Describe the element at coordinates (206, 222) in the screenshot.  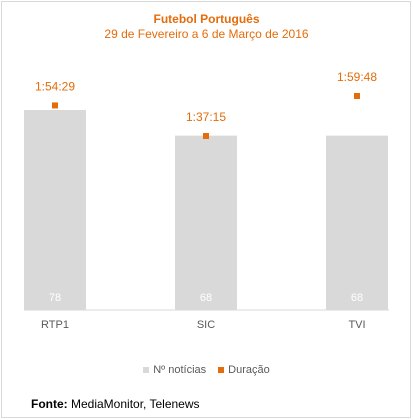
I see `bar-sic` at that location.